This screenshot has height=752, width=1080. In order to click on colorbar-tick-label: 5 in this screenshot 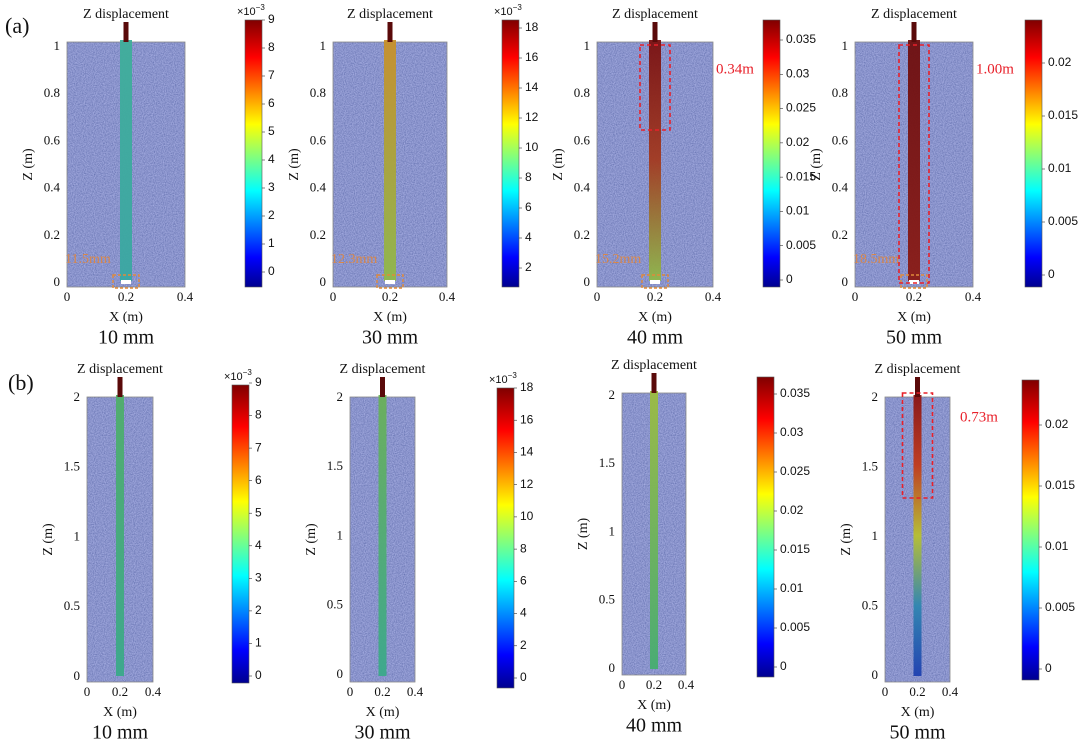, I will do `click(271, 131)`.